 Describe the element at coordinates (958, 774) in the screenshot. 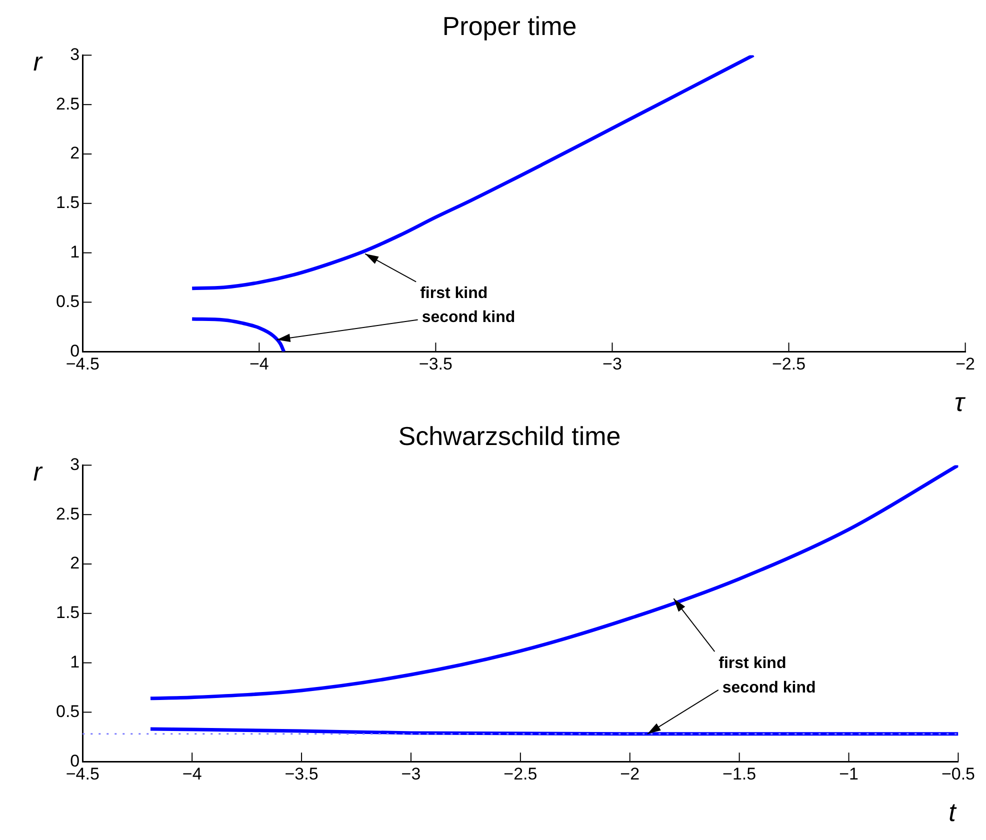

I see `x-tick-label: −0.5` at that location.